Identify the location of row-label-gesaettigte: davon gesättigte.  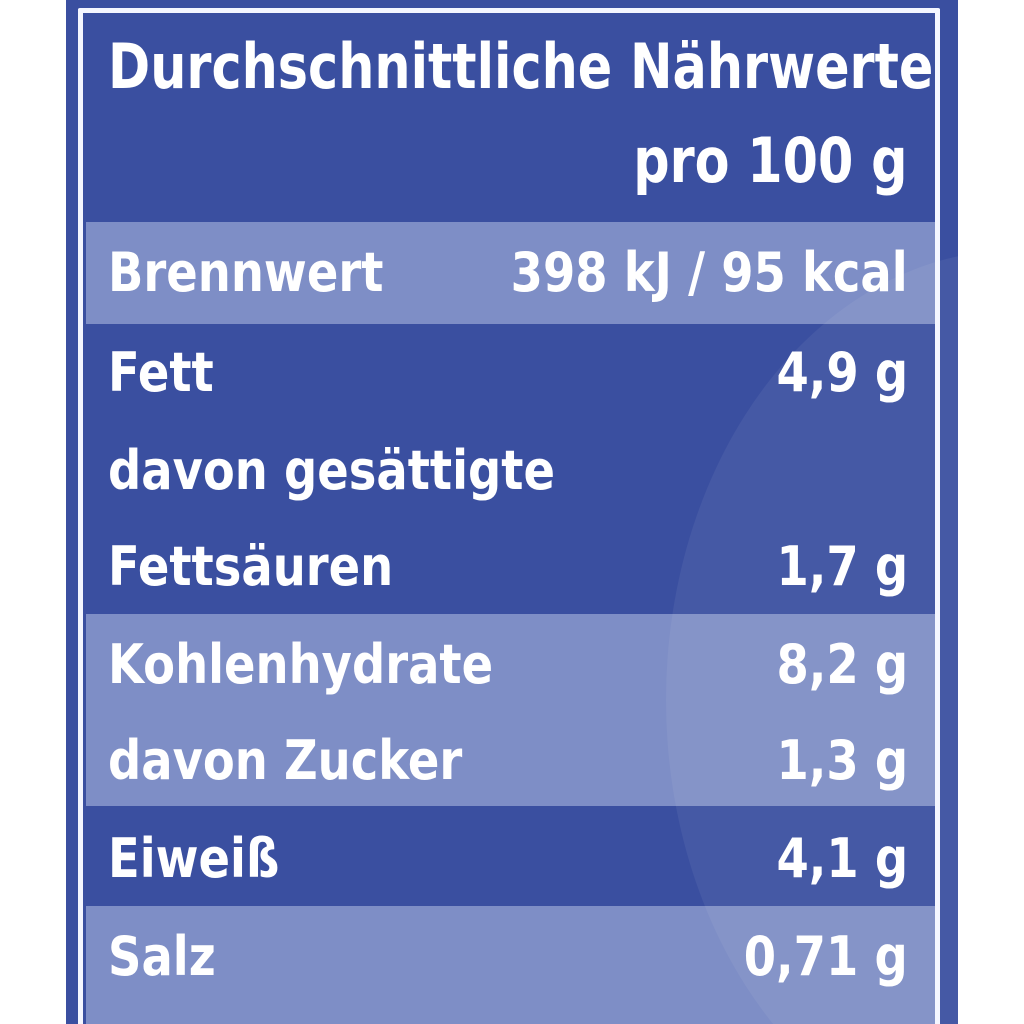
(331, 470).